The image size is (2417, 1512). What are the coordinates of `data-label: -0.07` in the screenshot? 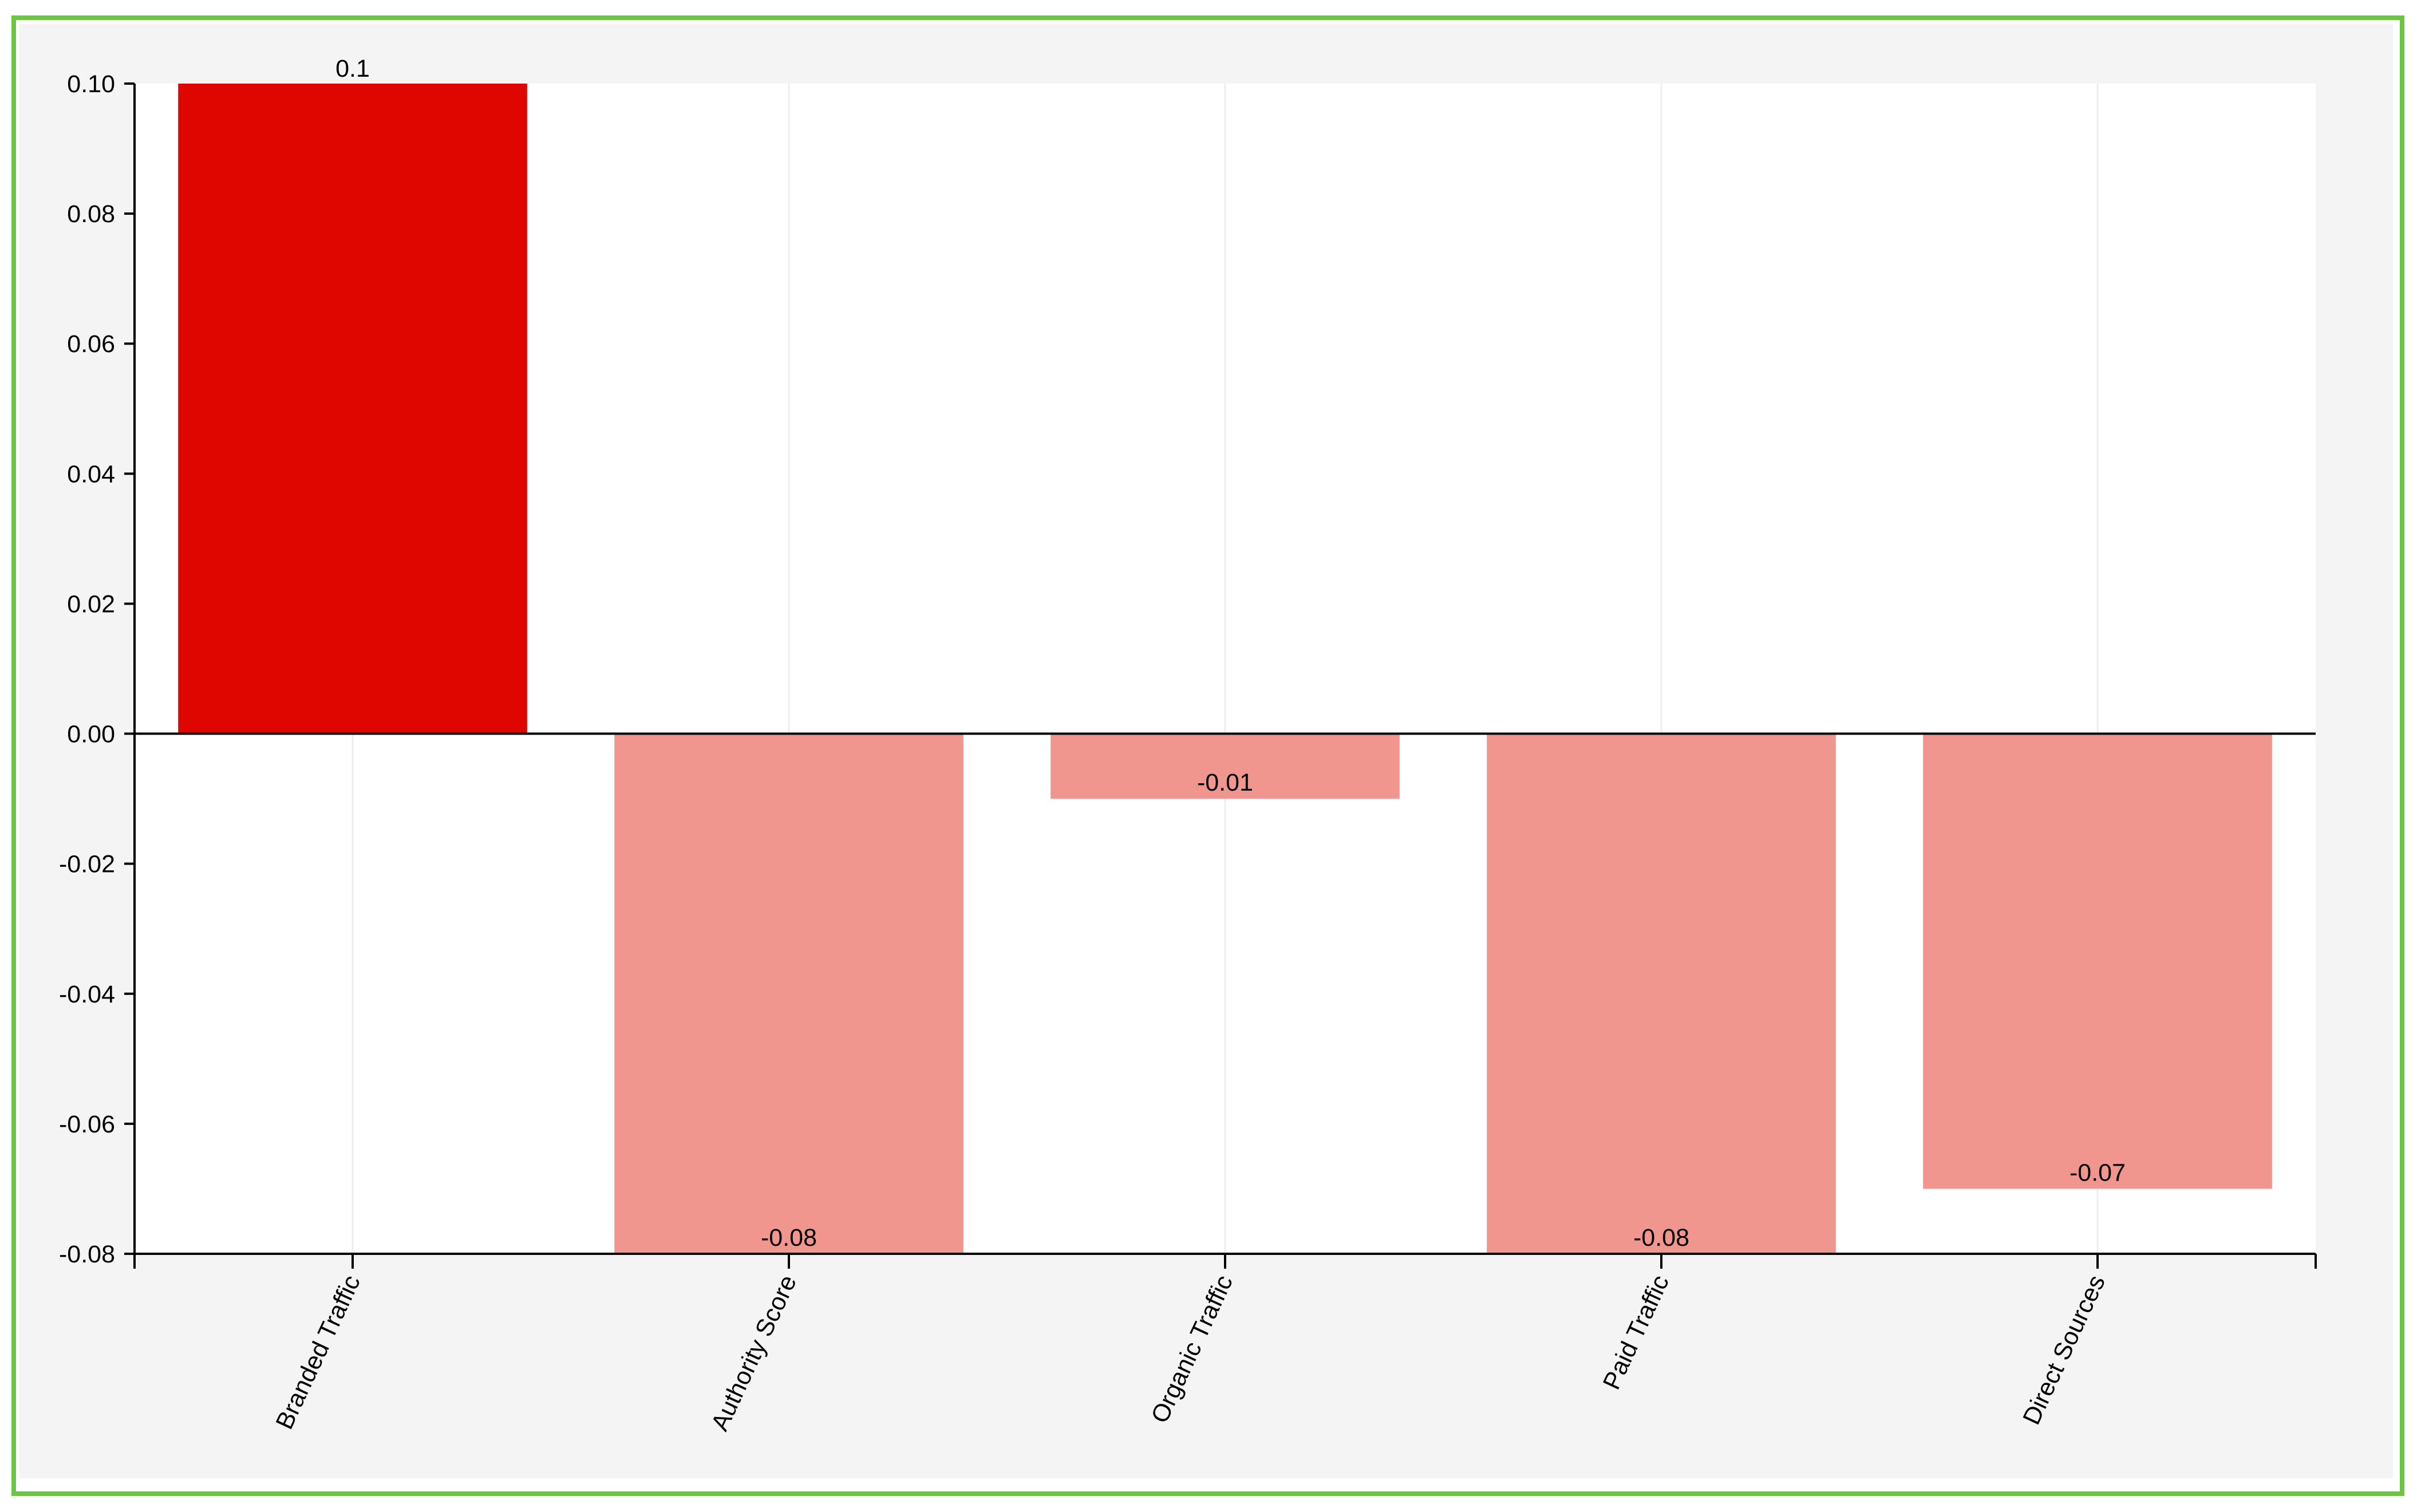 It's located at (2098, 1172).